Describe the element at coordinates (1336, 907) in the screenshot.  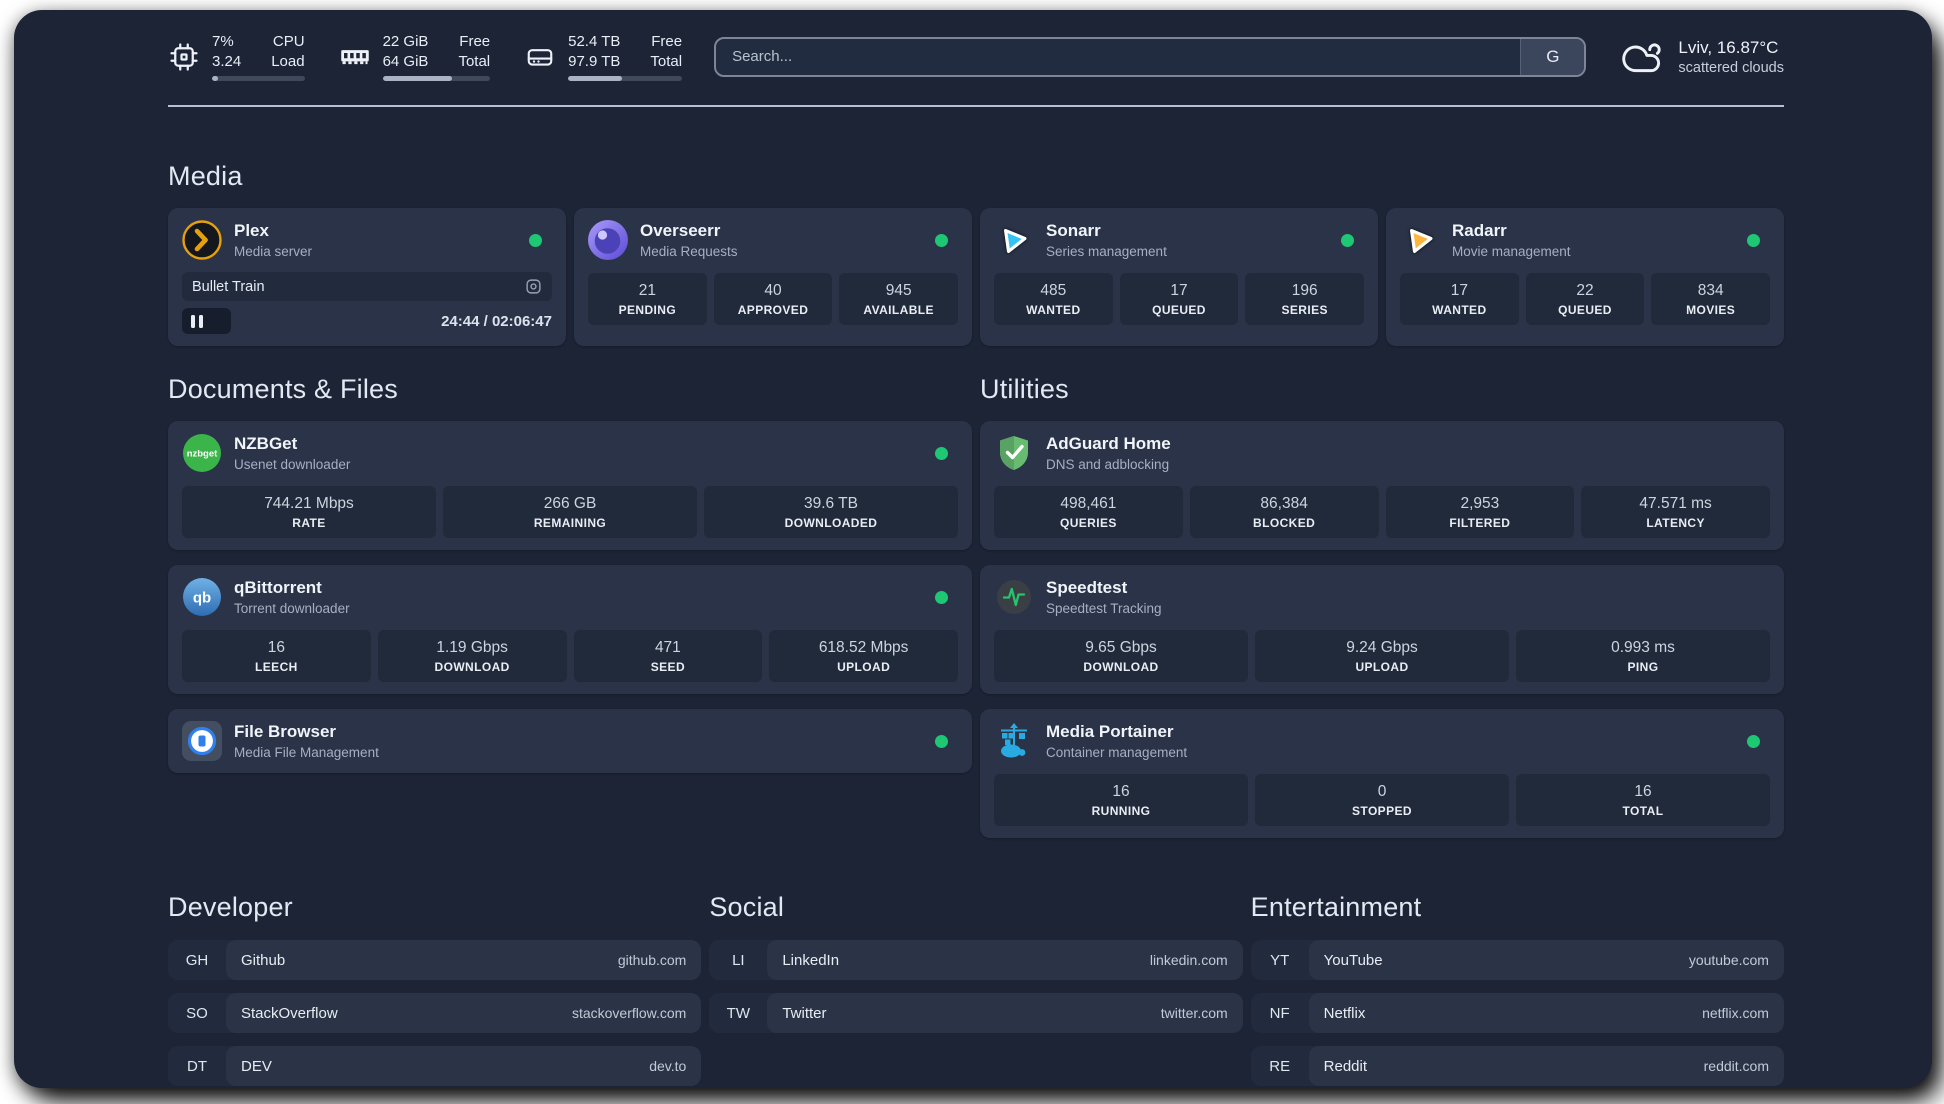
I see `section-title-entertainment: Entertainment` at that location.